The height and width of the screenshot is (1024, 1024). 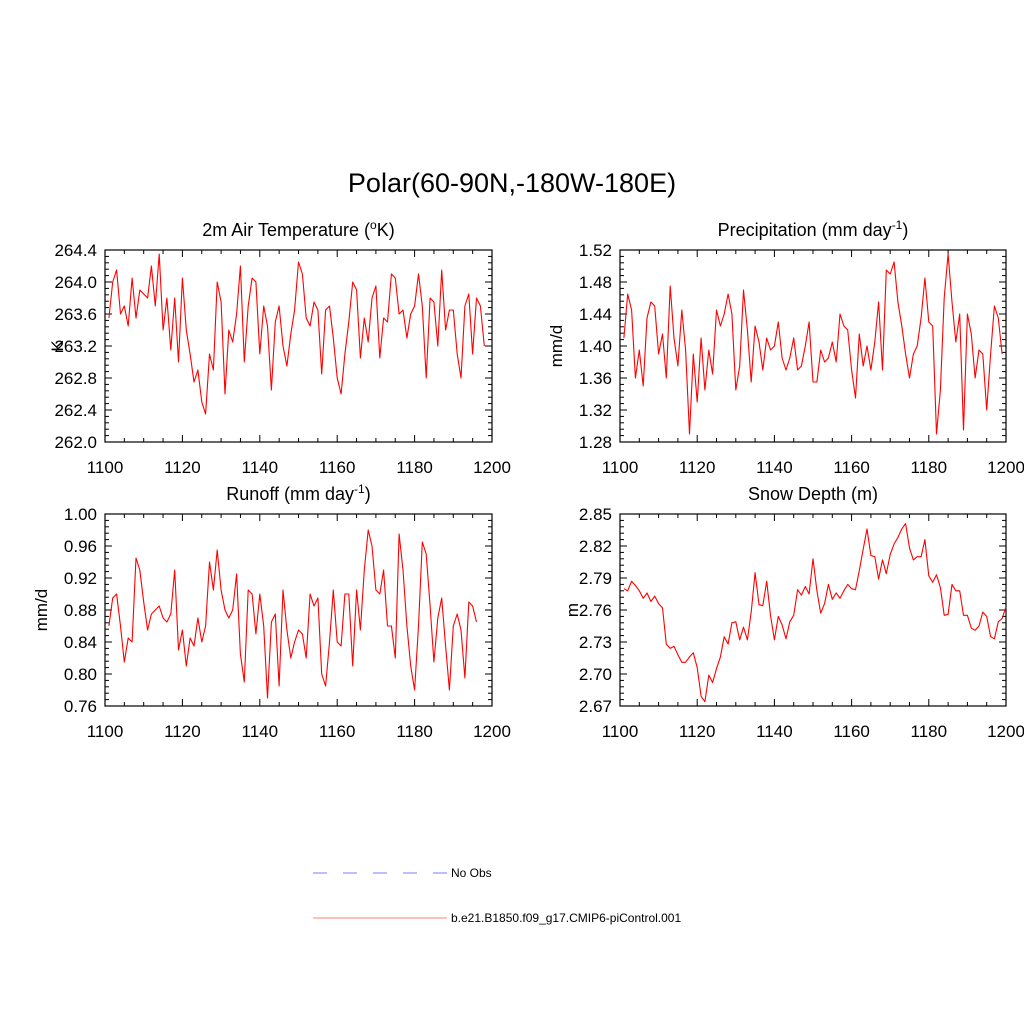 What do you see at coordinates (595, 514) in the screenshot?
I see `y-tick-label: 2.85` at bounding box center [595, 514].